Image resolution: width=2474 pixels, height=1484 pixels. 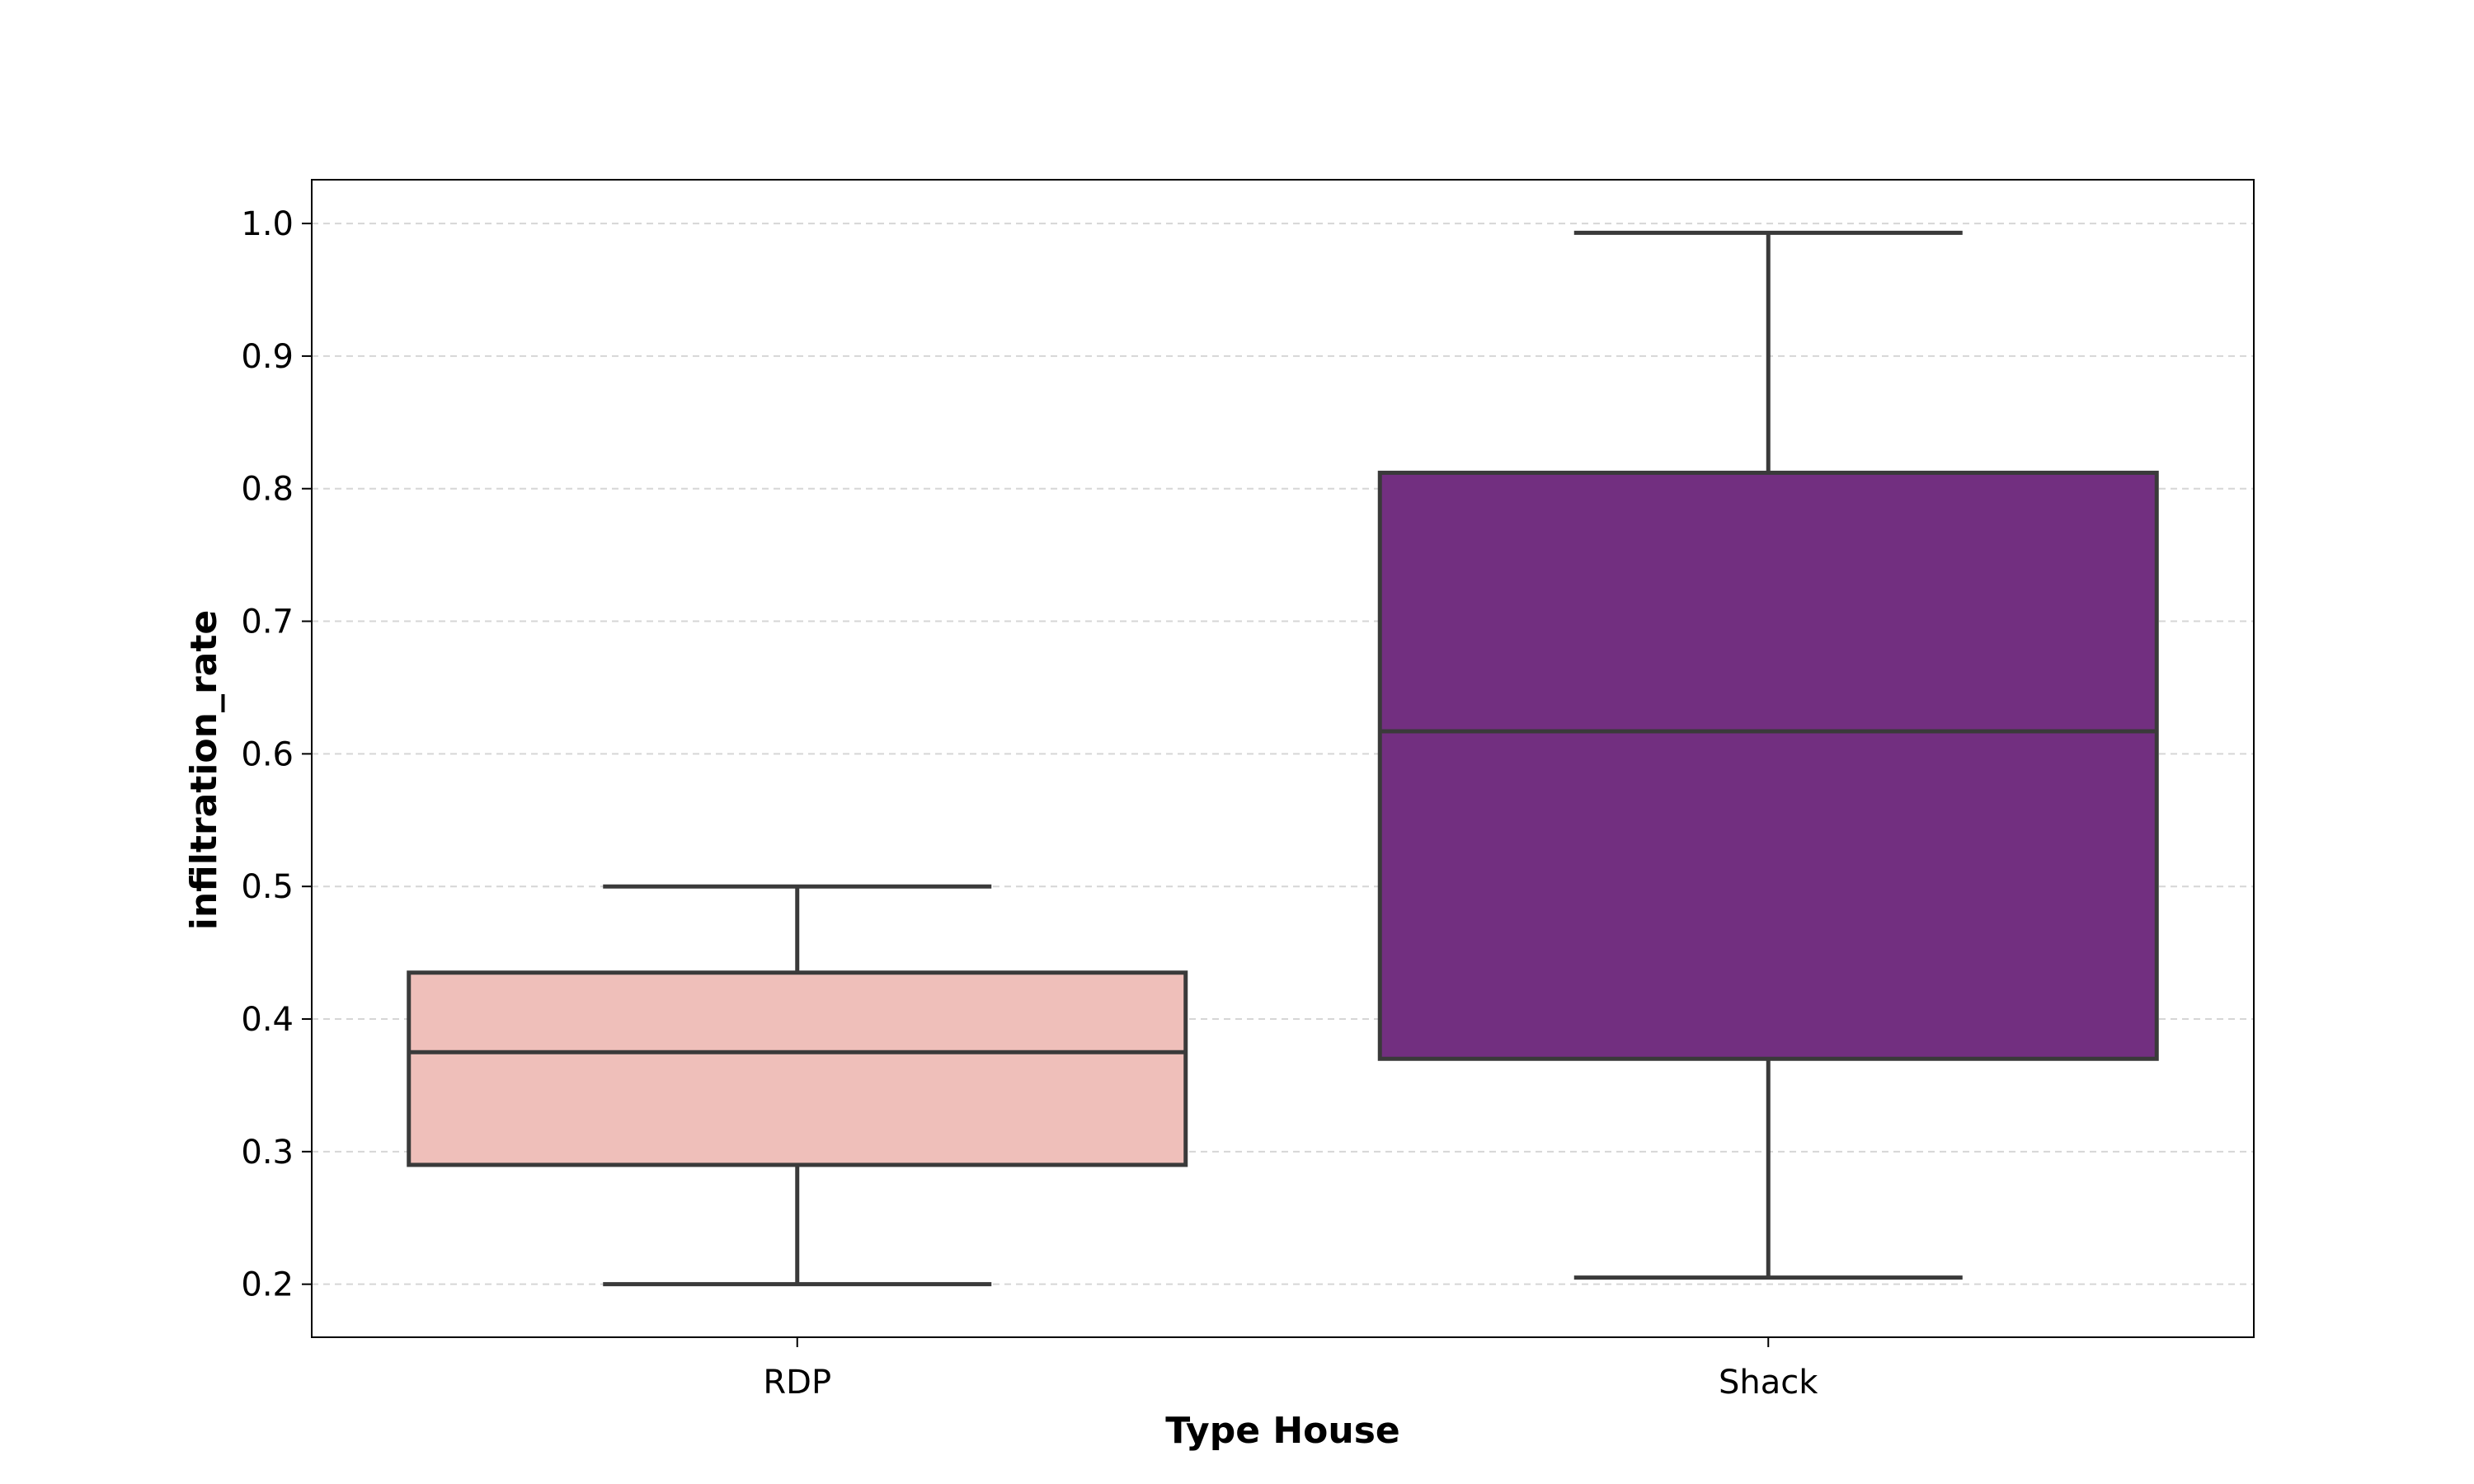 I want to click on y-tick-label-7: 0.9, so click(x=267, y=357).